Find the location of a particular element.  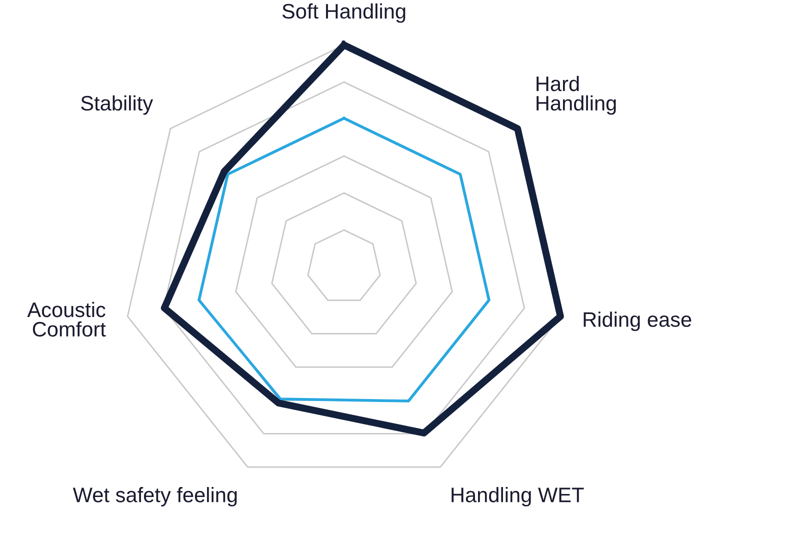

spoke-label: Wet safety feeling is located at coordinates (154, 496).